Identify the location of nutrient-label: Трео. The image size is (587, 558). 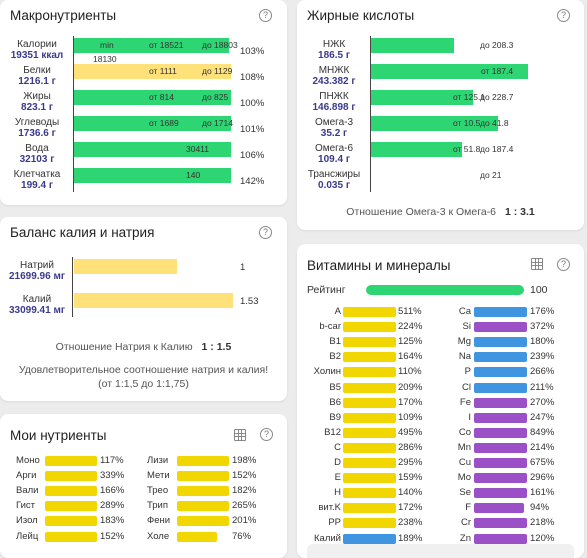
(158, 491).